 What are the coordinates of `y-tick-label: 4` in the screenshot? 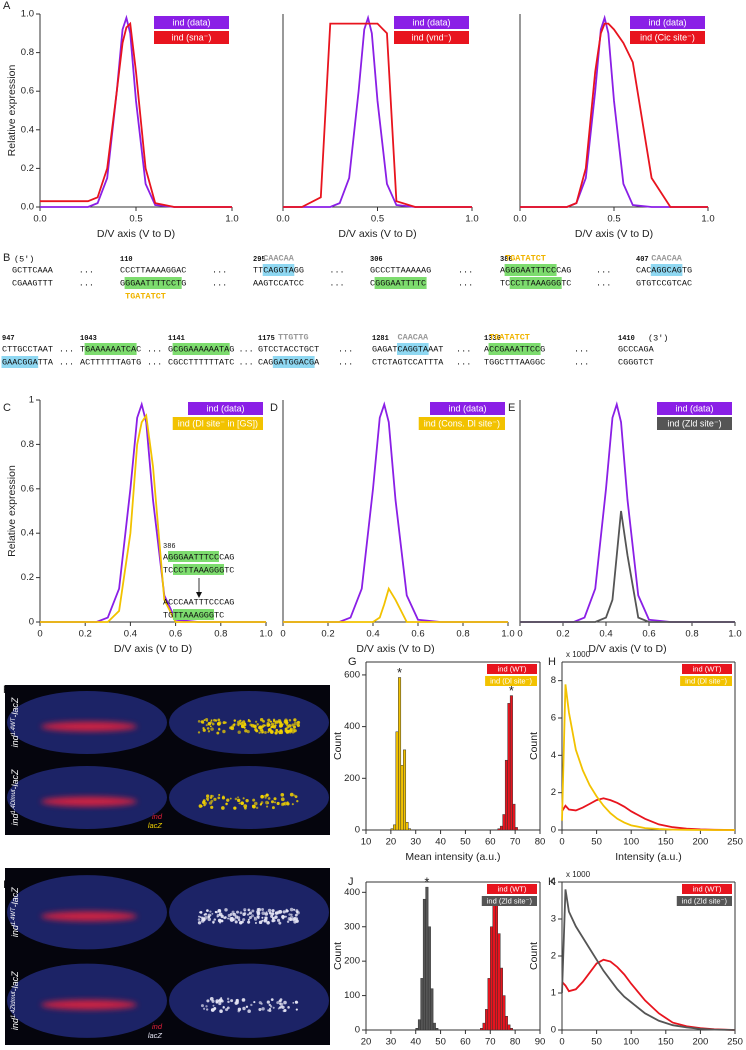 It's located at (553, 882).